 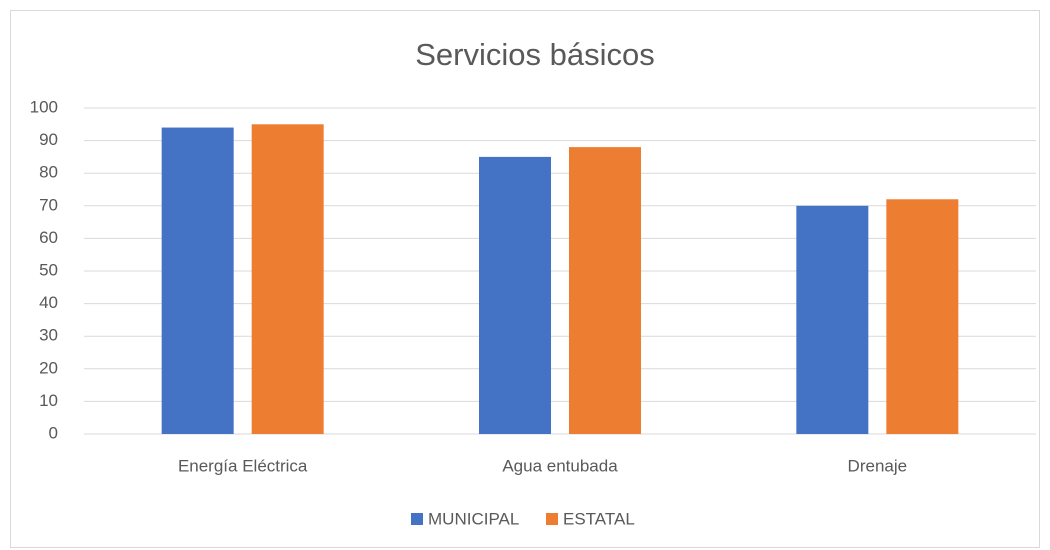 I want to click on legend-label: ESTATAL, so click(x=599, y=518).